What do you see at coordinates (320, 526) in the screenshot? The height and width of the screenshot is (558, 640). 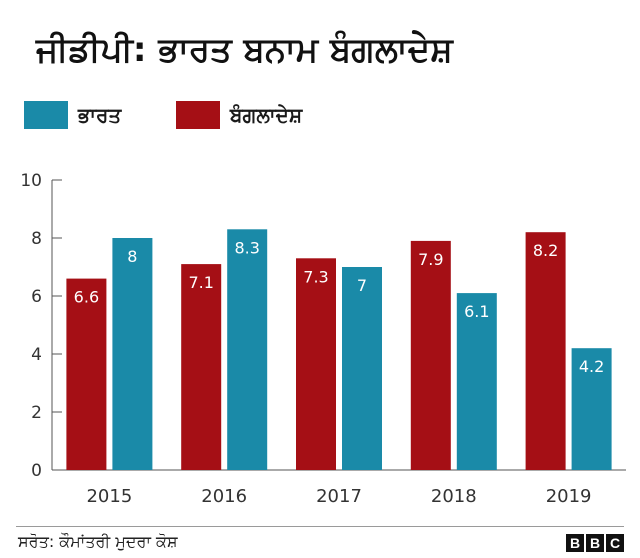 I see `footer-divider` at bounding box center [320, 526].